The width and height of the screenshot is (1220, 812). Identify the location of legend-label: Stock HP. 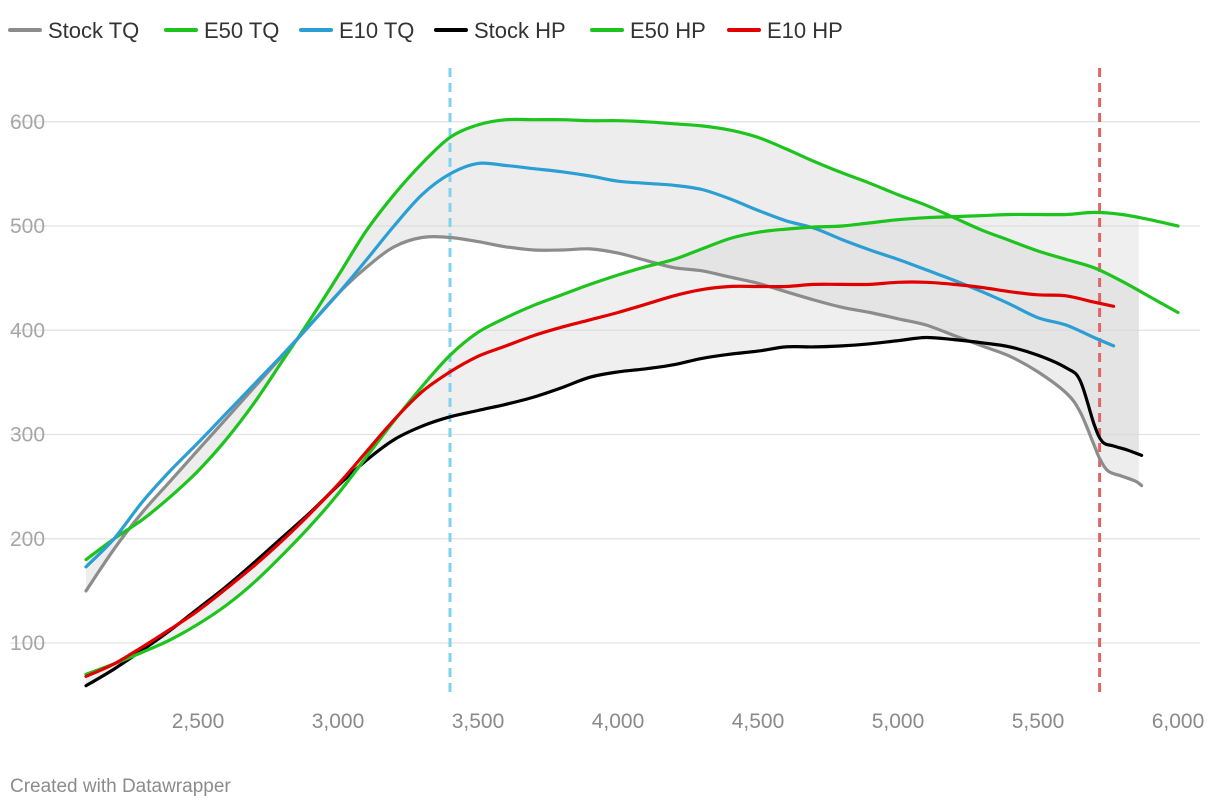
(520, 30).